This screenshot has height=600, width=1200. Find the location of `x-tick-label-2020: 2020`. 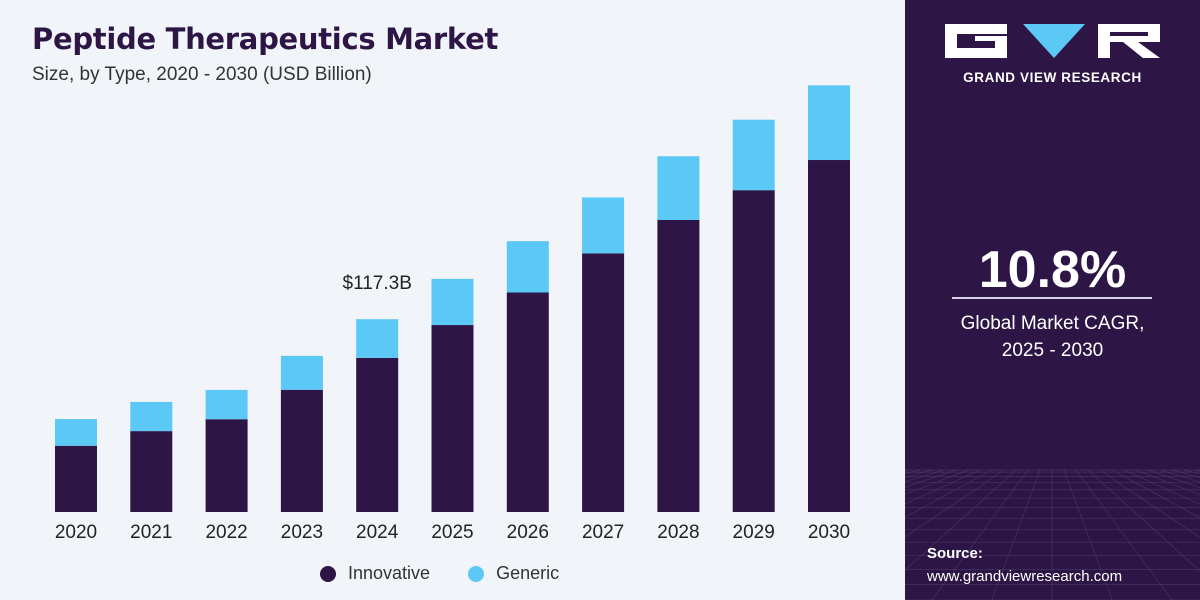

x-tick-label-2020: 2020 is located at coordinates (76, 532).